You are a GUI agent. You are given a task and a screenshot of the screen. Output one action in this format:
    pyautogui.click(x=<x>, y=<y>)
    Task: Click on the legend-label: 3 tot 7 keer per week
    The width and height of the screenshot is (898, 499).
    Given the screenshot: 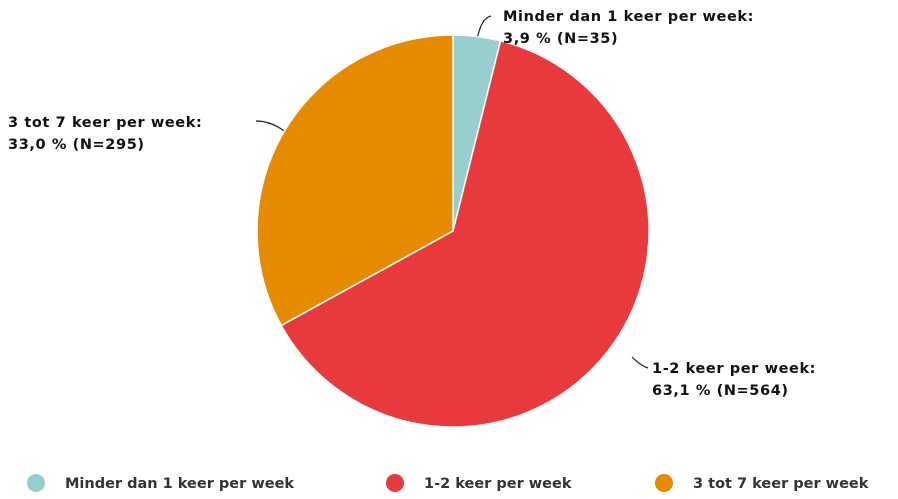 What is the action you would take?
    pyautogui.click(x=781, y=484)
    